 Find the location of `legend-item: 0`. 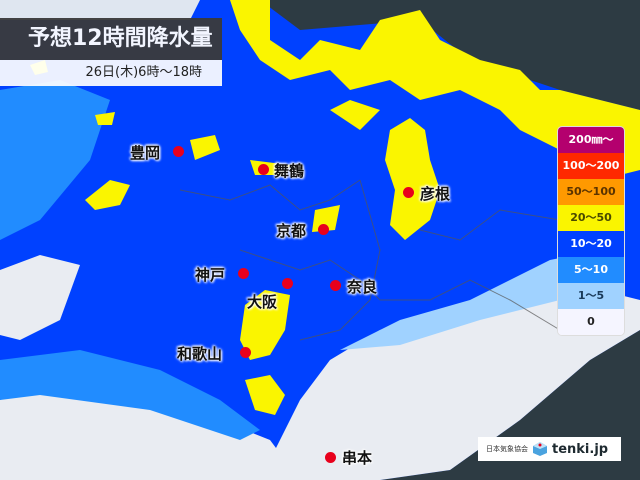

legend-item: 0 is located at coordinates (591, 322).